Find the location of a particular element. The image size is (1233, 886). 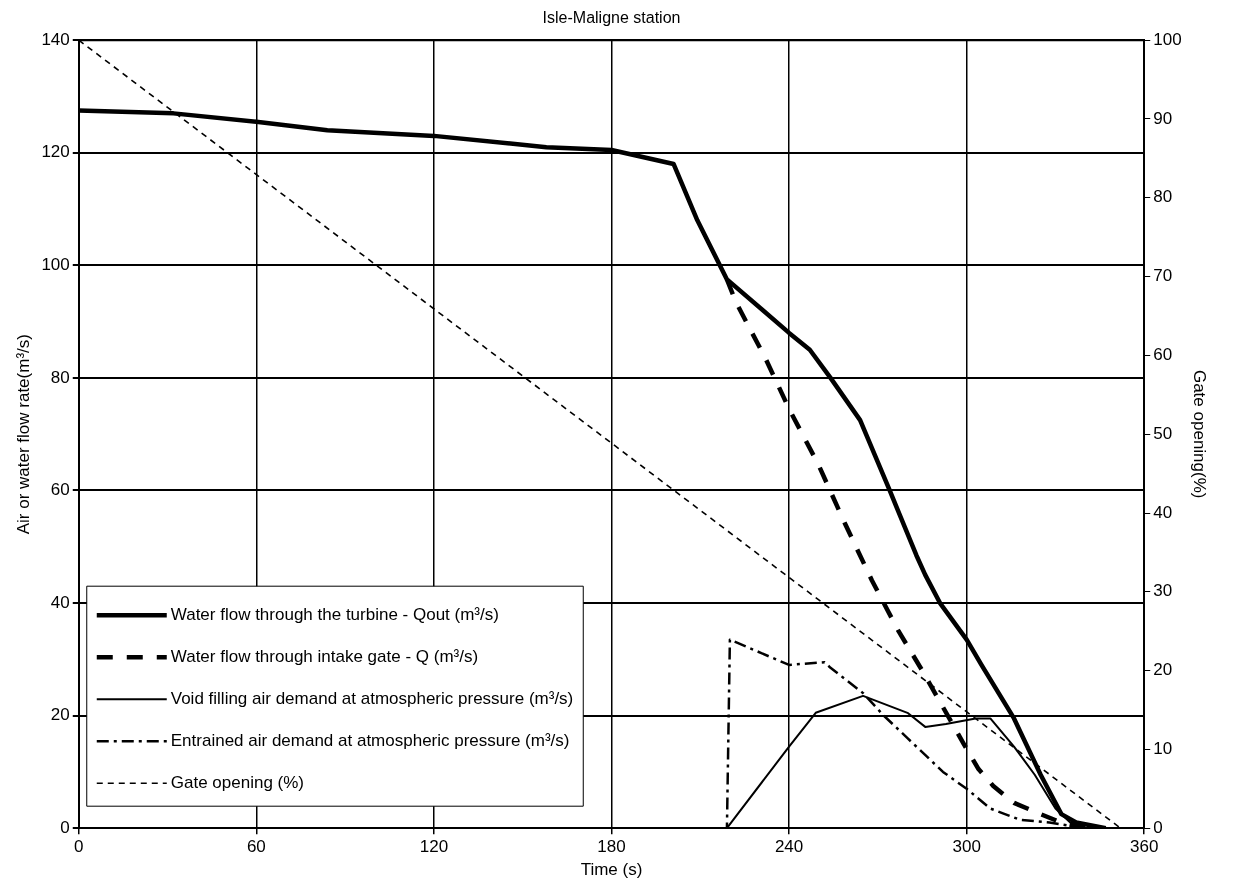

y2-tick-label: 80 is located at coordinates (1163, 197).